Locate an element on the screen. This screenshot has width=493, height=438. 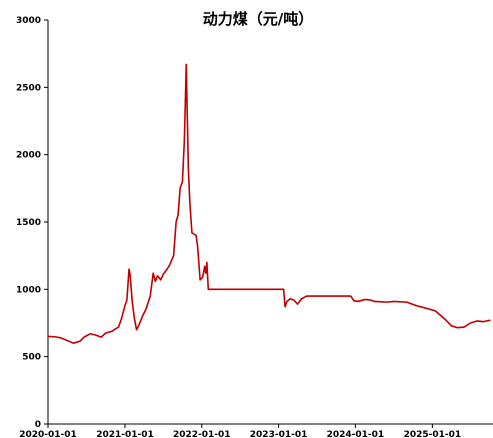
x-tick-label: 2023-01-01 is located at coordinates (279, 434).